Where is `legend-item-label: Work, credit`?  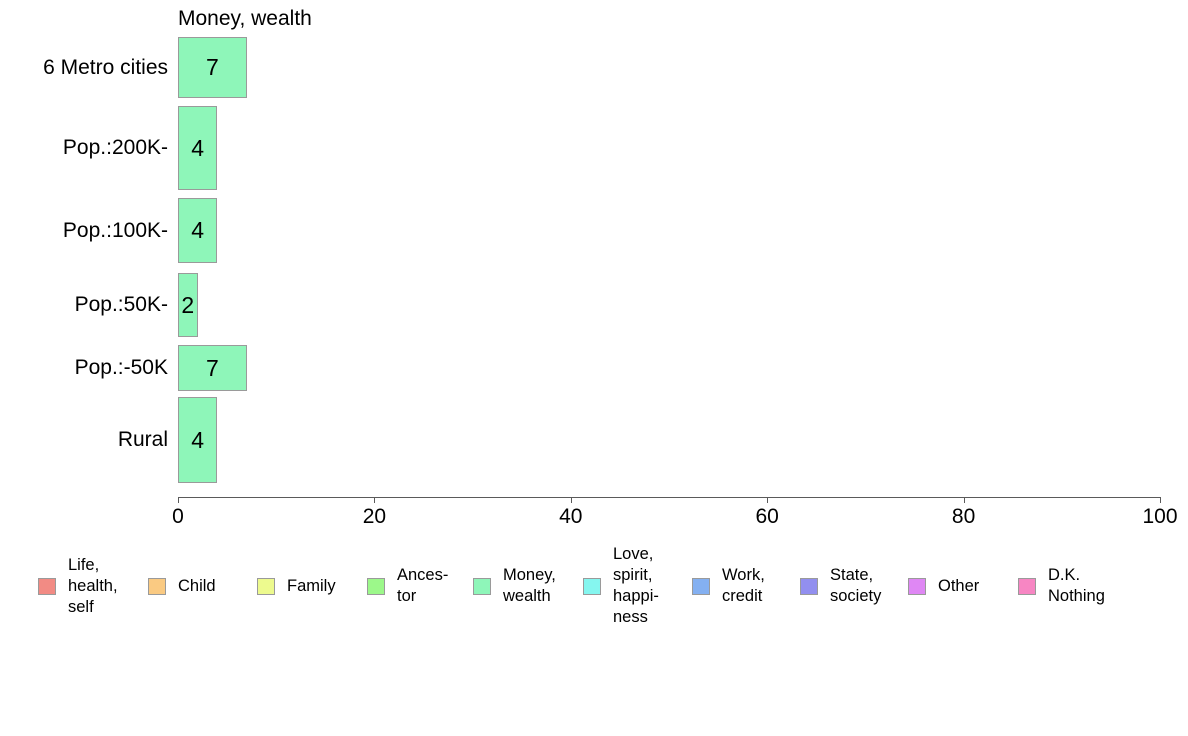 legend-item-label: Work, credit is located at coordinates (743, 585).